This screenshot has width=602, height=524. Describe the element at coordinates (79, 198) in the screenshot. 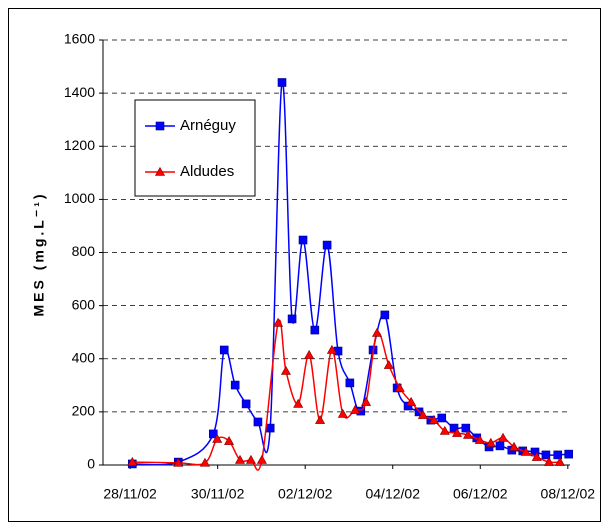

I see `y-tick-label: 1000` at that location.